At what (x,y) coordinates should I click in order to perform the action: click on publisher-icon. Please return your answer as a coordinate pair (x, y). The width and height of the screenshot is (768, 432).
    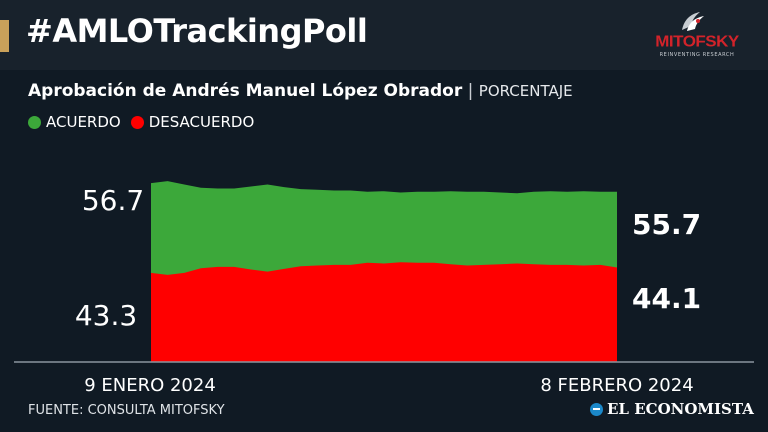
    Looking at the image, I should click on (596, 409).